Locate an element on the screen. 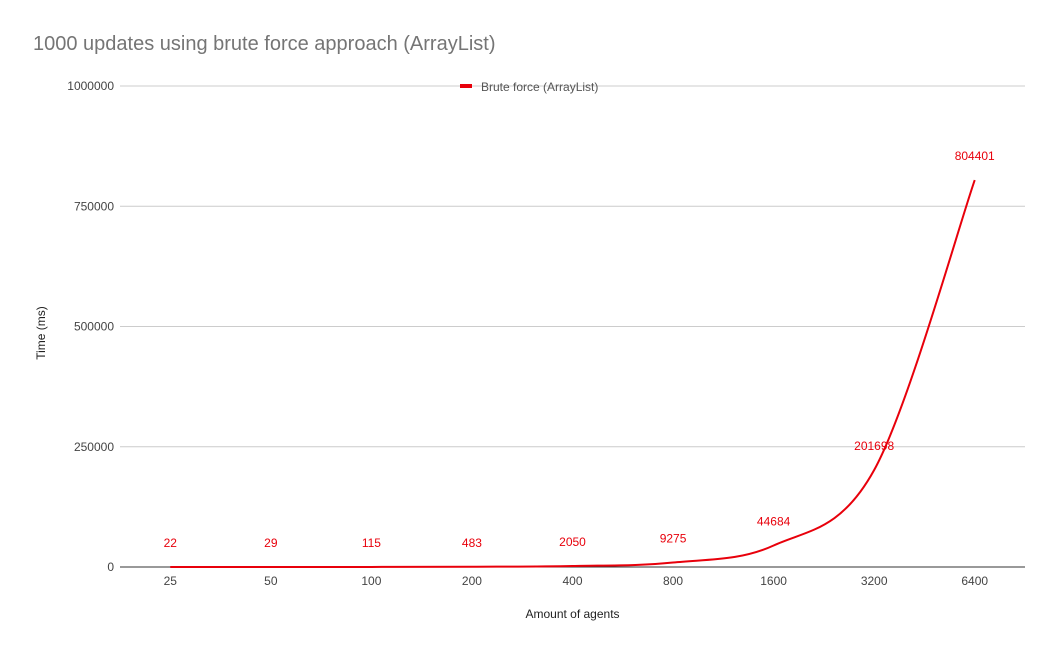  x-axis-label: Amount of agents is located at coordinates (572, 614).